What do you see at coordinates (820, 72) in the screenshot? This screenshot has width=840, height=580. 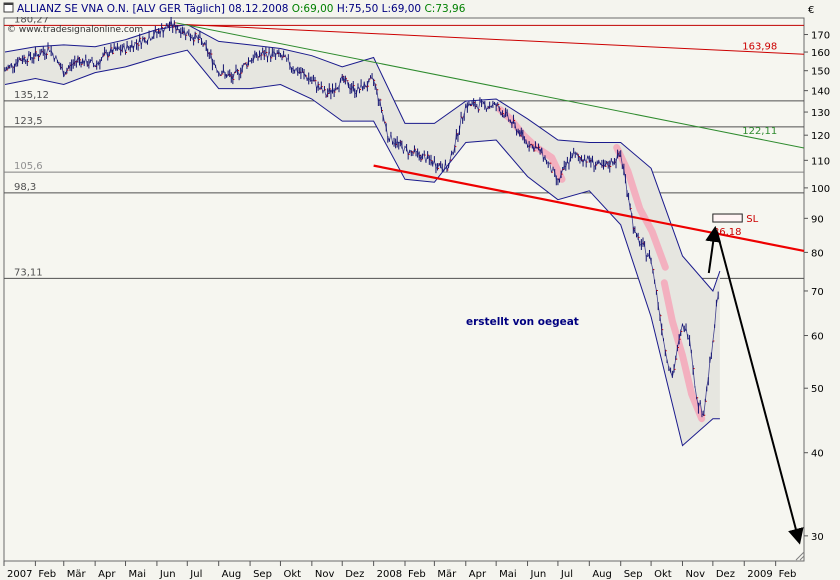 I see `y-tick-label: 150` at bounding box center [820, 72].